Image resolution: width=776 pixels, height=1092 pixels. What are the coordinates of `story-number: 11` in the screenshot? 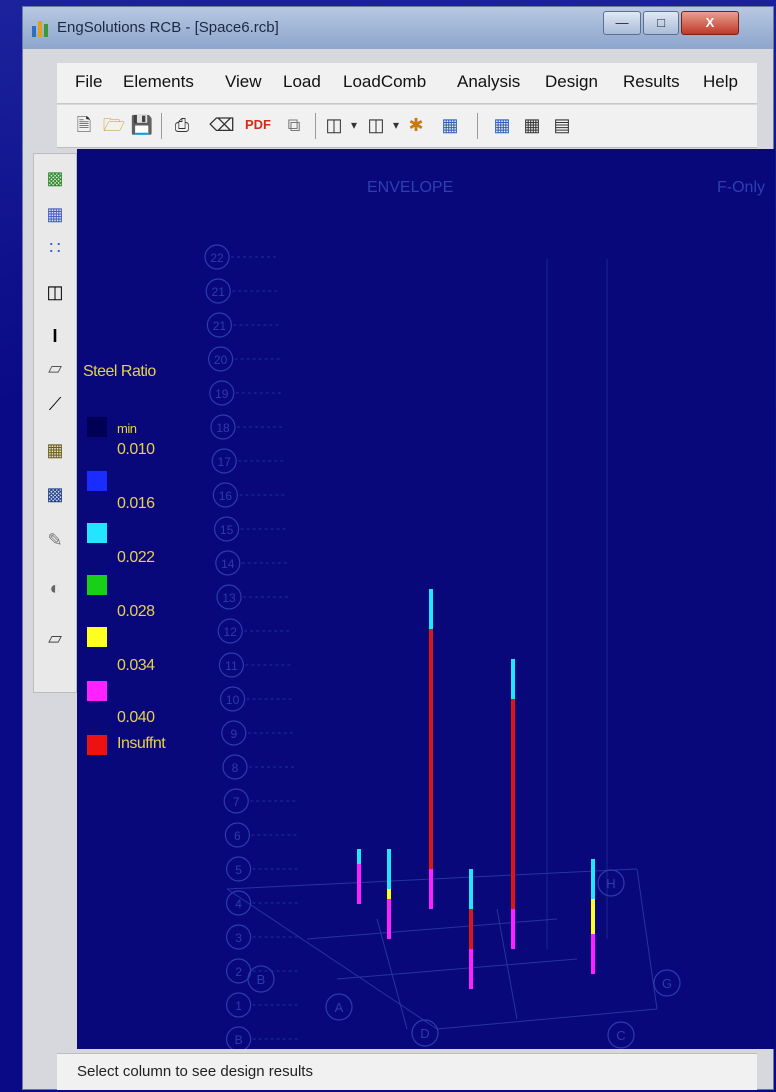 It's located at (231, 666).